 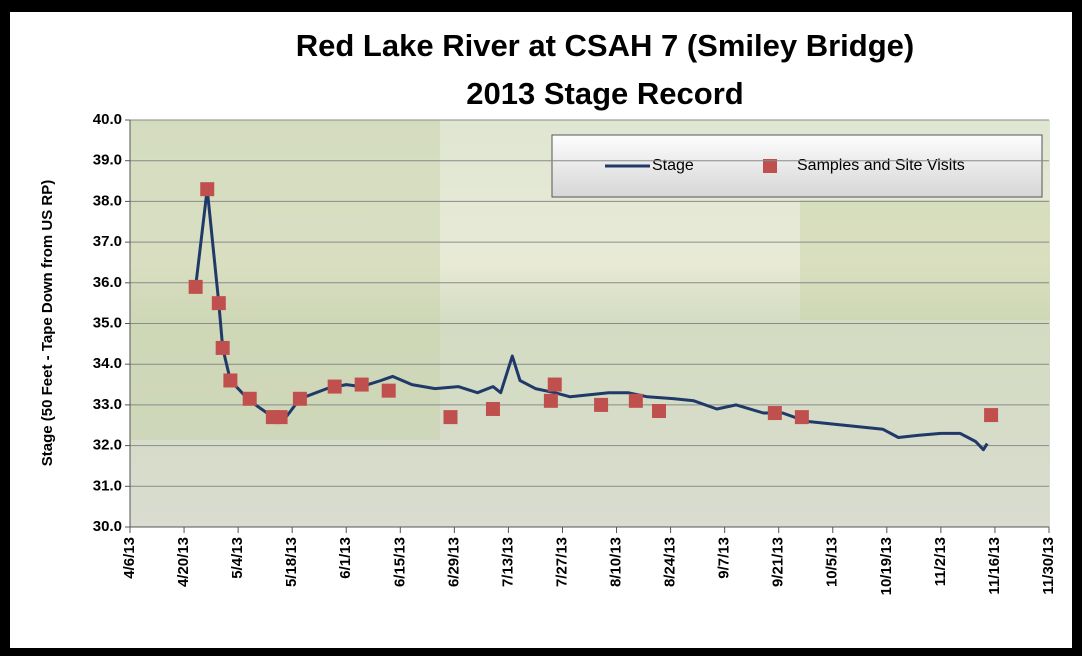 What do you see at coordinates (107, 363) in the screenshot?
I see `y-tick-label: 34.0` at bounding box center [107, 363].